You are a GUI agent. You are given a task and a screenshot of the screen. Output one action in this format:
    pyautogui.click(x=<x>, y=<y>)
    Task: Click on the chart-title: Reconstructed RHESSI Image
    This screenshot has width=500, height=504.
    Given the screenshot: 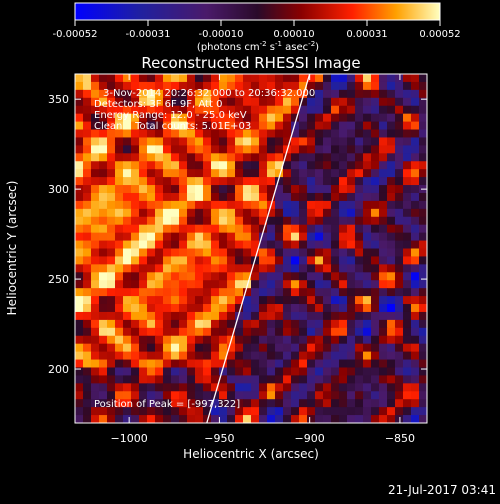 What is the action you would take?
    pyautogui.click(x=250, y=63)
    